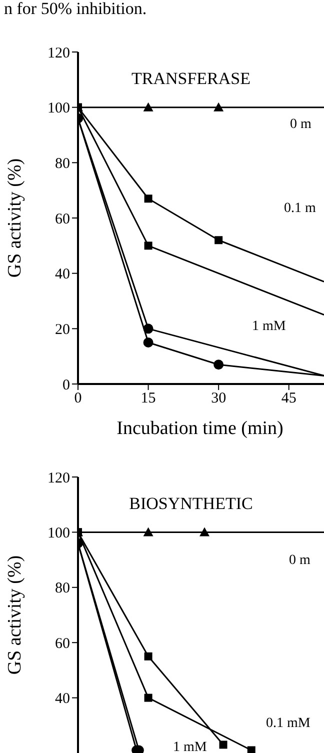 The width and height of the screenshot is (324, 753). I want to click on text: TRANSFERASE, so click(191, 78).